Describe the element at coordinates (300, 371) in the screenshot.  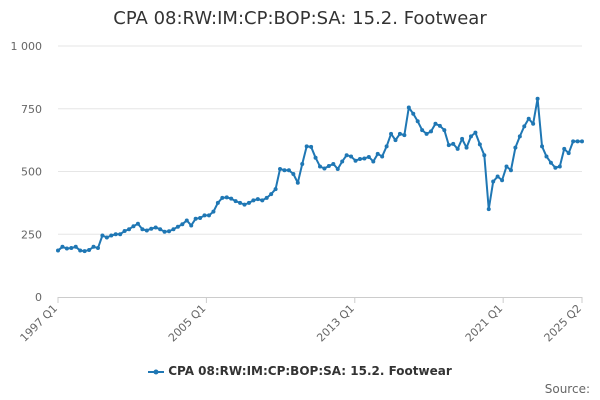
I see `legend: CPA 08:RW:IM:CP:BOP:SA: 15.2. Footwear` at that location.